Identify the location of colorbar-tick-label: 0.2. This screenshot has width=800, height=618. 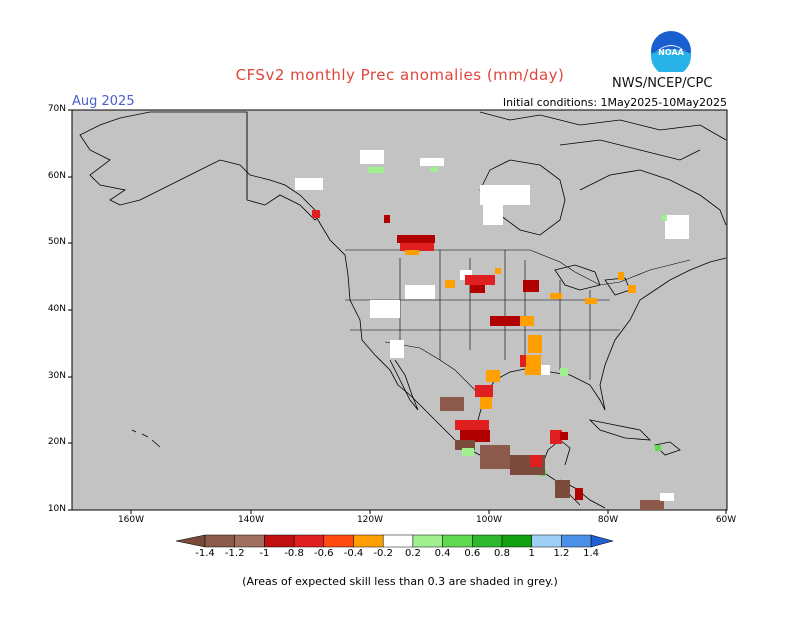
(412, 553).